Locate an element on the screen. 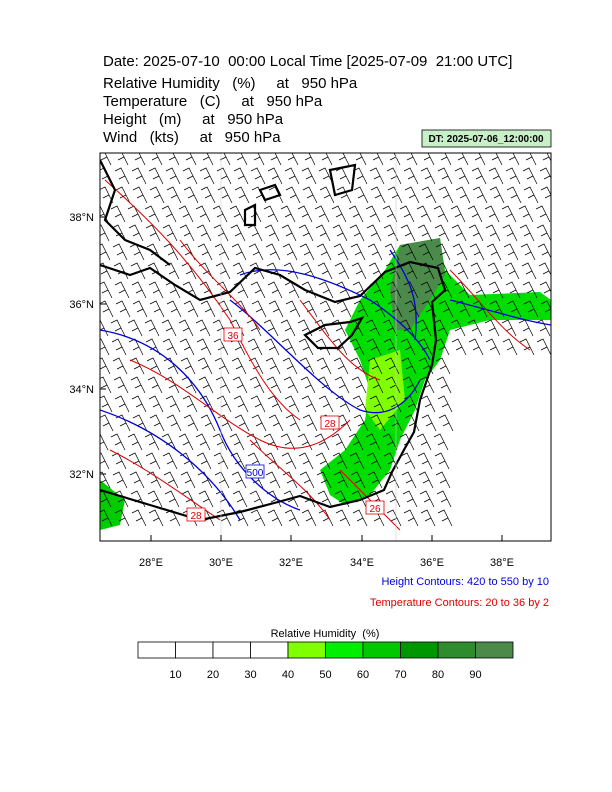 The width and height of the screenshot is (612, 792). colorbar-tick-label: 50 is located at coordinates (325, 675).